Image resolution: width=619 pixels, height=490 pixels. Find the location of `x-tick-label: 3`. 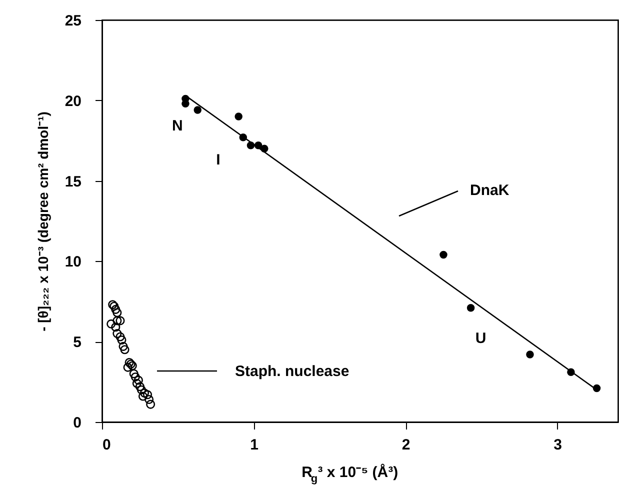

x-tick-label: 3 is located at coordinates (558, 445).